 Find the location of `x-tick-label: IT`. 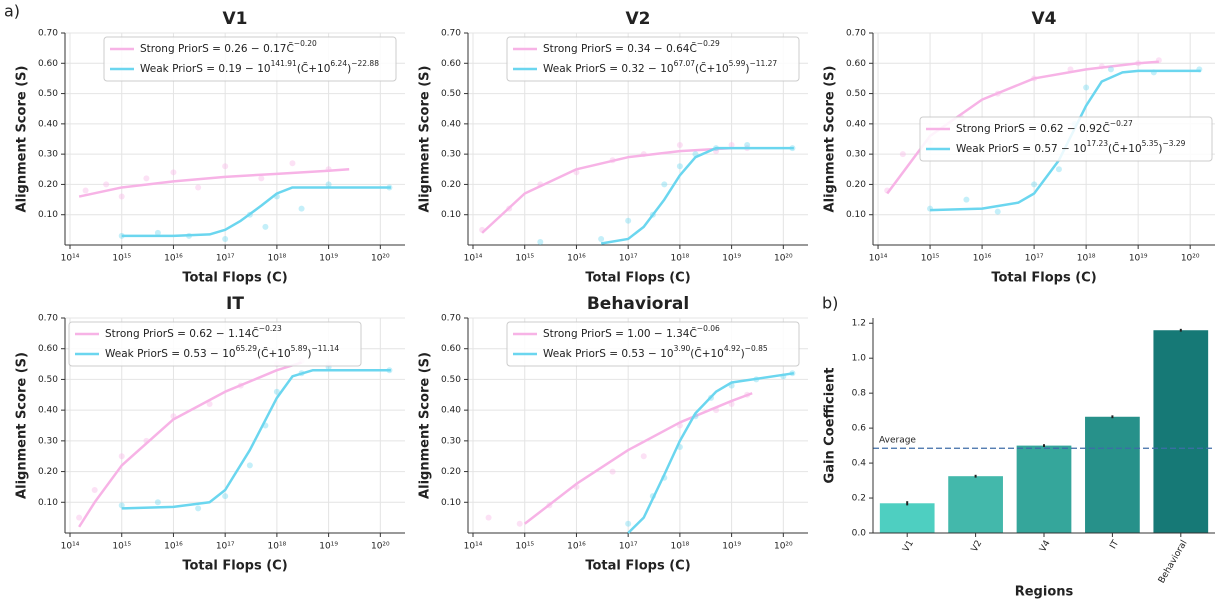

x-tick-label: IT is located at coordinates (1114, 544).